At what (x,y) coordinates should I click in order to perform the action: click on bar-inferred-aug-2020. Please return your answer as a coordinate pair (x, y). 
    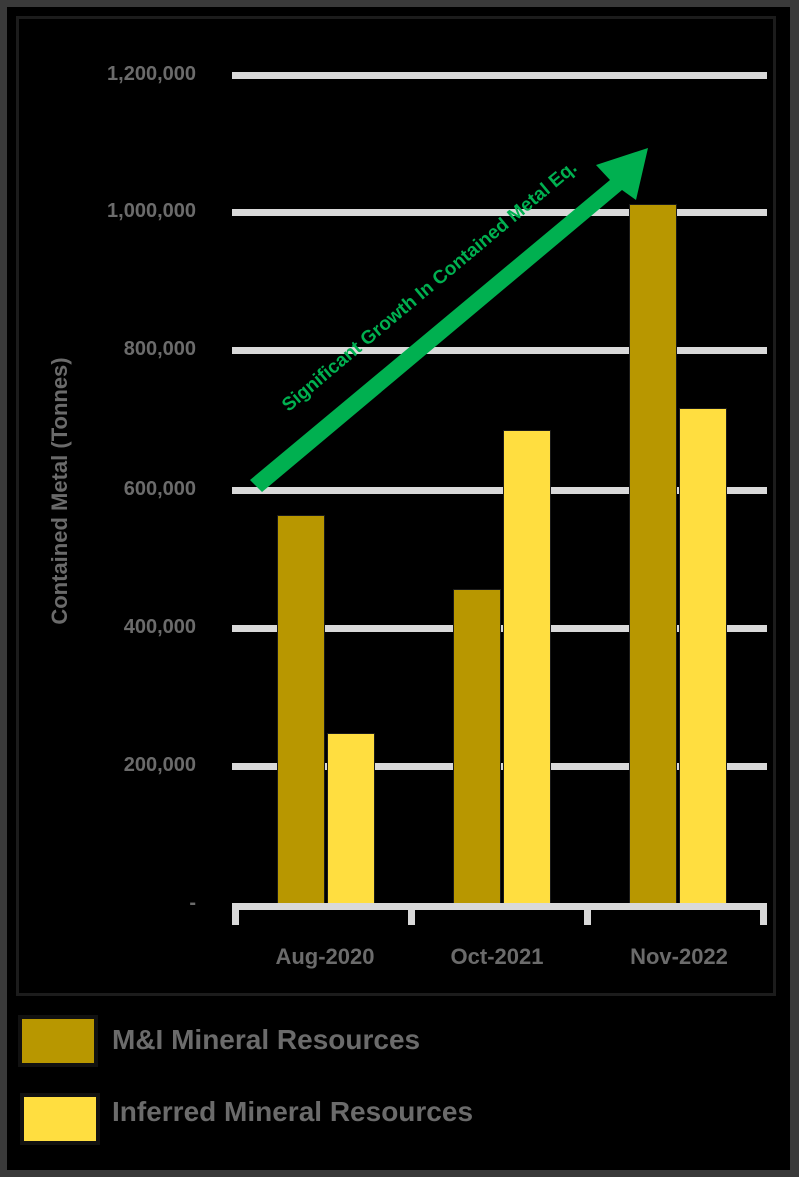
    Looking at the image, I should click on (351, 819).